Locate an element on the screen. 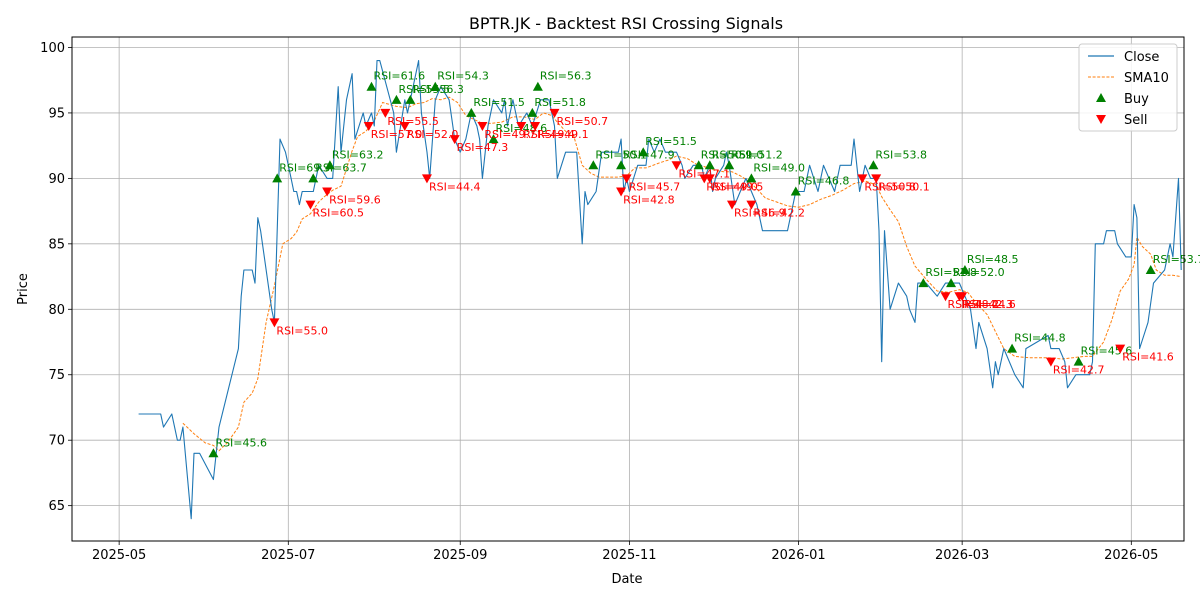 The width and height of the screenshot is (1200, 604). buy-rsi-label: RSI=48.5 is located at coordinates (993, 259).